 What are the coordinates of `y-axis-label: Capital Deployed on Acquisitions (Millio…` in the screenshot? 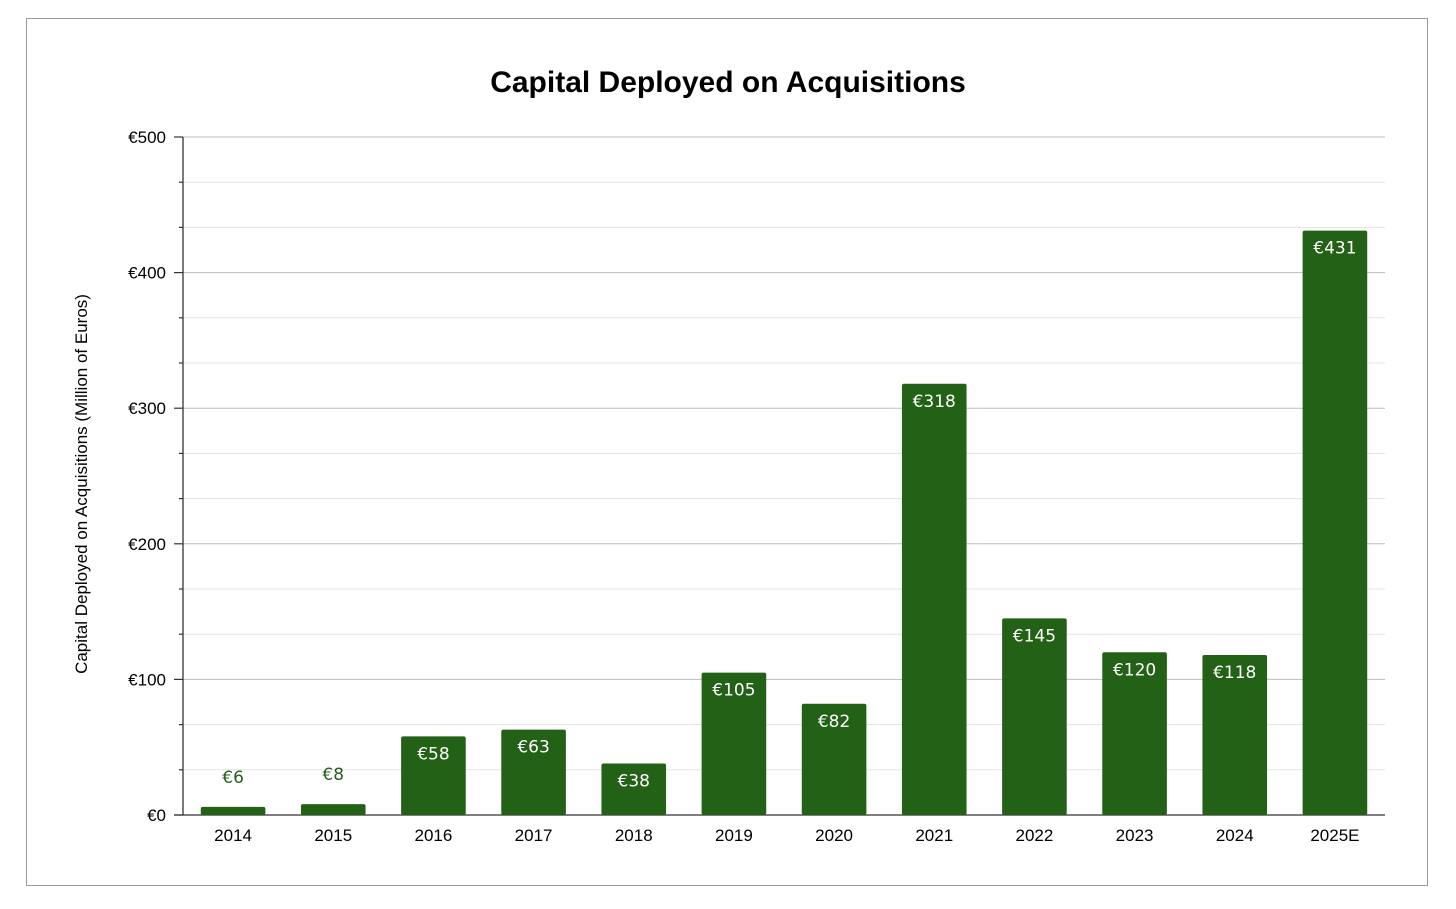 It's located at (81, 484).